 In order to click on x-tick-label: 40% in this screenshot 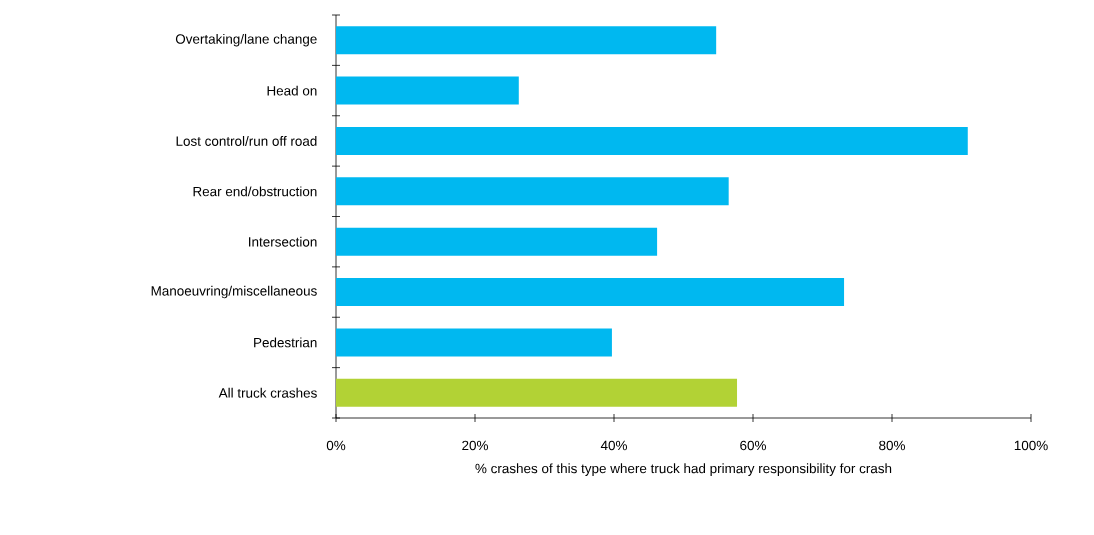, I will do `click(613, 445)`.